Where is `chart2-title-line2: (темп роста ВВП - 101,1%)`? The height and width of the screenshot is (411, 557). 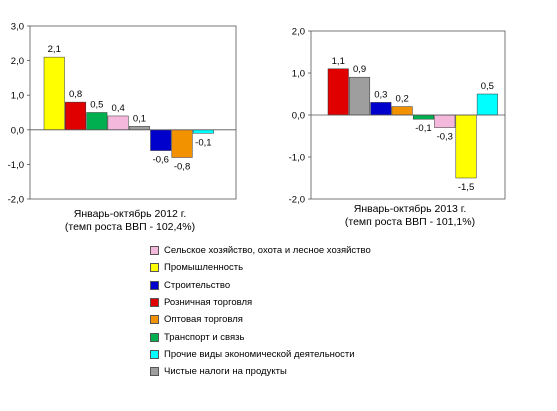
chart2-title-line2: (темп роста ВВП - 101,1%) is located at coordinates (410, 222).